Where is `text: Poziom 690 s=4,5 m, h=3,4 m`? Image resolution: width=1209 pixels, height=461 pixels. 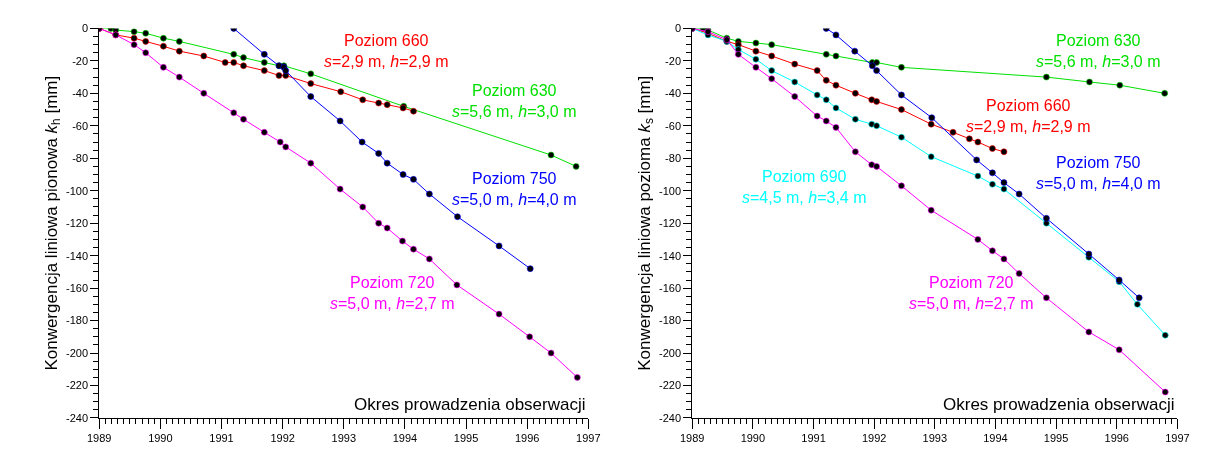
text: Poziom 690 s=4,5 m, h=3,4 m is located at coordinates (804, 187).